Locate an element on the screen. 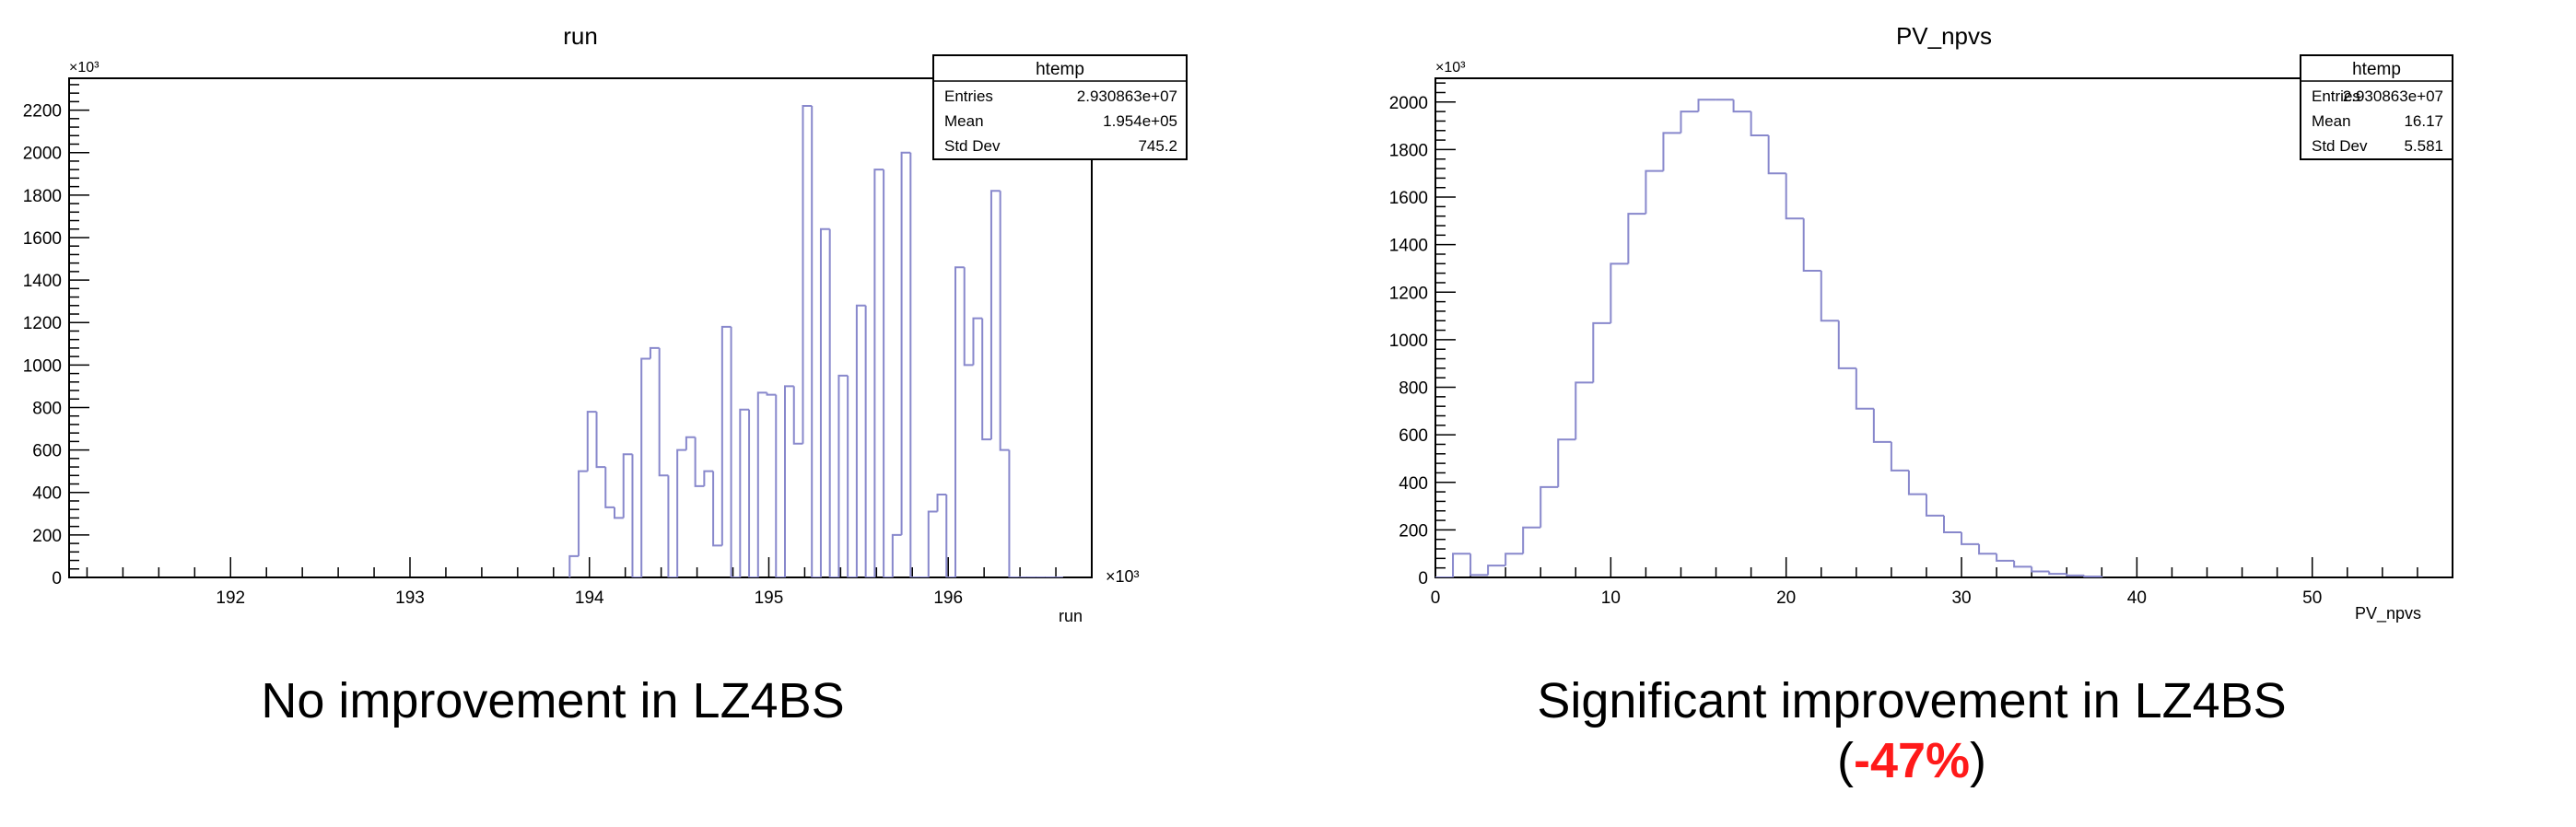 The width and height of the screenshot is (2576, 827). chart-title: PV_npvs is located at coordinates (1944, 36).